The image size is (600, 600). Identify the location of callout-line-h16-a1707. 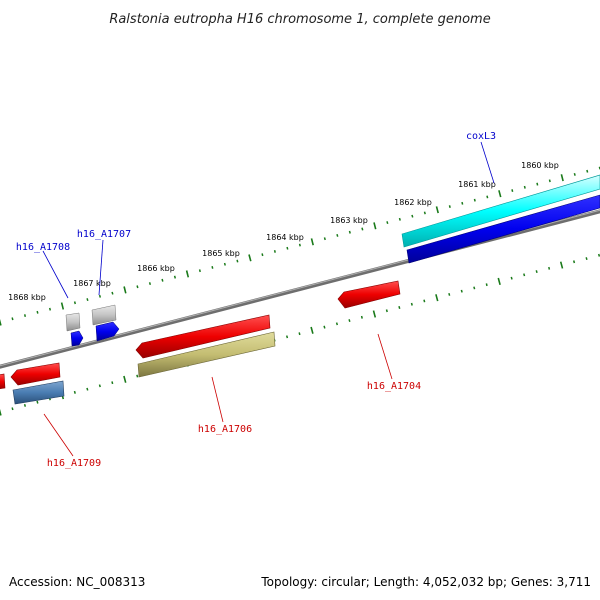
(101, 267).